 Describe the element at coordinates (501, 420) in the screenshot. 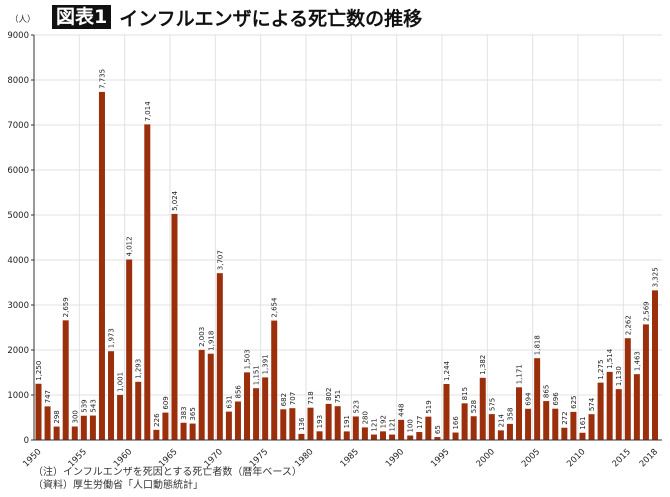

I see `data-label: 214` at that location.